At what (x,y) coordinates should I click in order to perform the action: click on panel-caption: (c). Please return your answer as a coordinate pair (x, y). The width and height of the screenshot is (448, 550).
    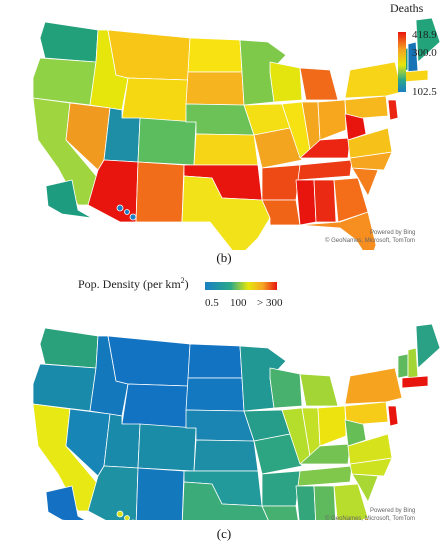
    Looking at the image, I should click on (224, 533).